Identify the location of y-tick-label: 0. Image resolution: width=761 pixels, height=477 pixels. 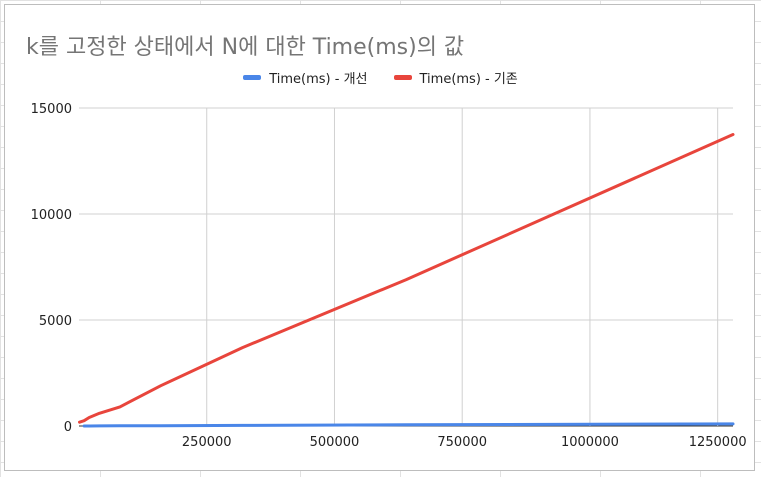
(68, 427).